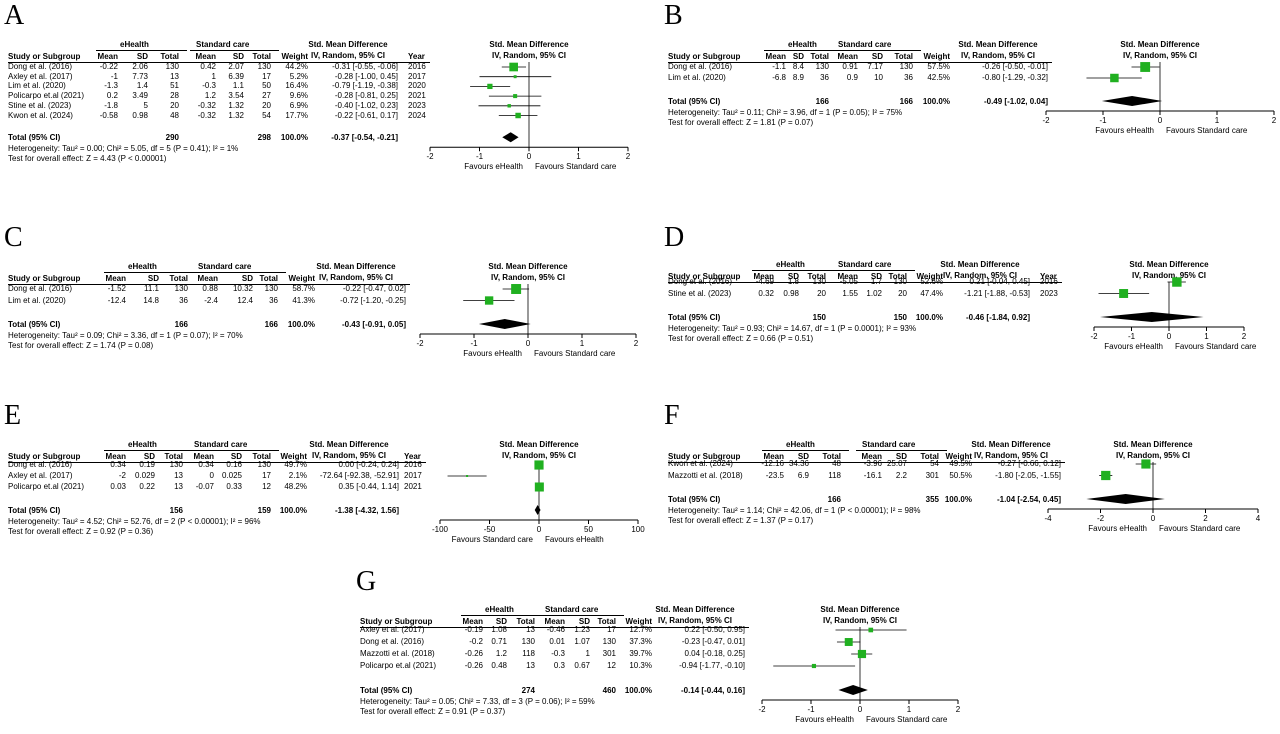  I want to click on study-sd1-value: 0.029, so click(144, 475).